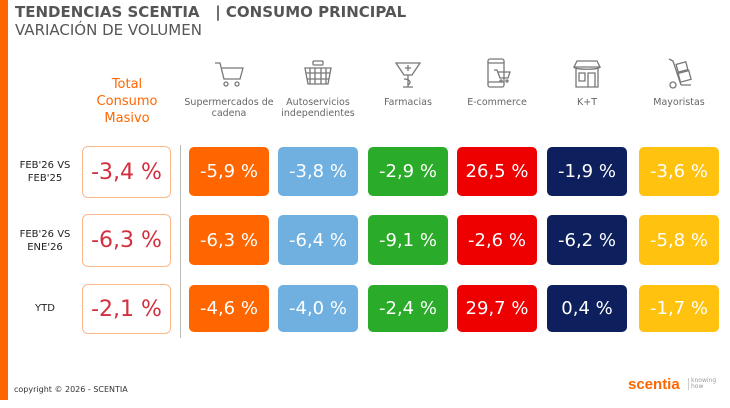 This screenshot has width=730, height=408. What do you see at coordinates (127, 84) in the screenshot?
I see `total-header-line: Total` at bounding box center [127, 84].